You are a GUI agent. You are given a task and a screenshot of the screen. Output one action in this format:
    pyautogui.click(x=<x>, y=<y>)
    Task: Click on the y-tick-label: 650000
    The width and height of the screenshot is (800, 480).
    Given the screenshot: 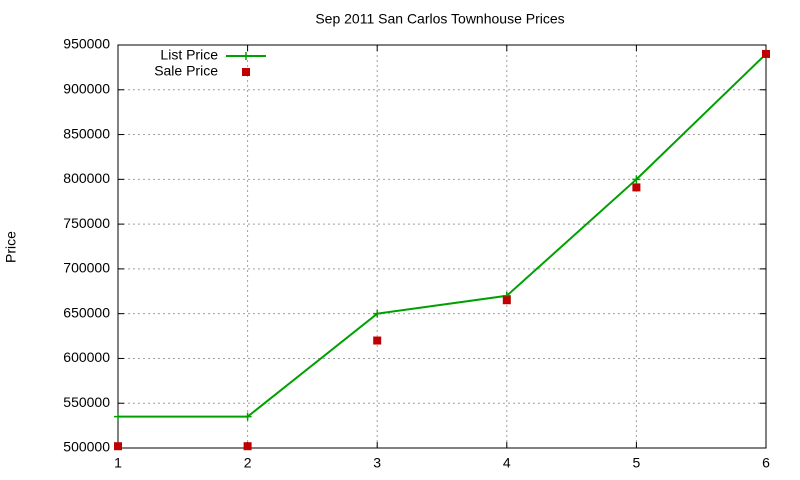 What is the action you would take?
    pyautogui.click(x=86, y=312)
    